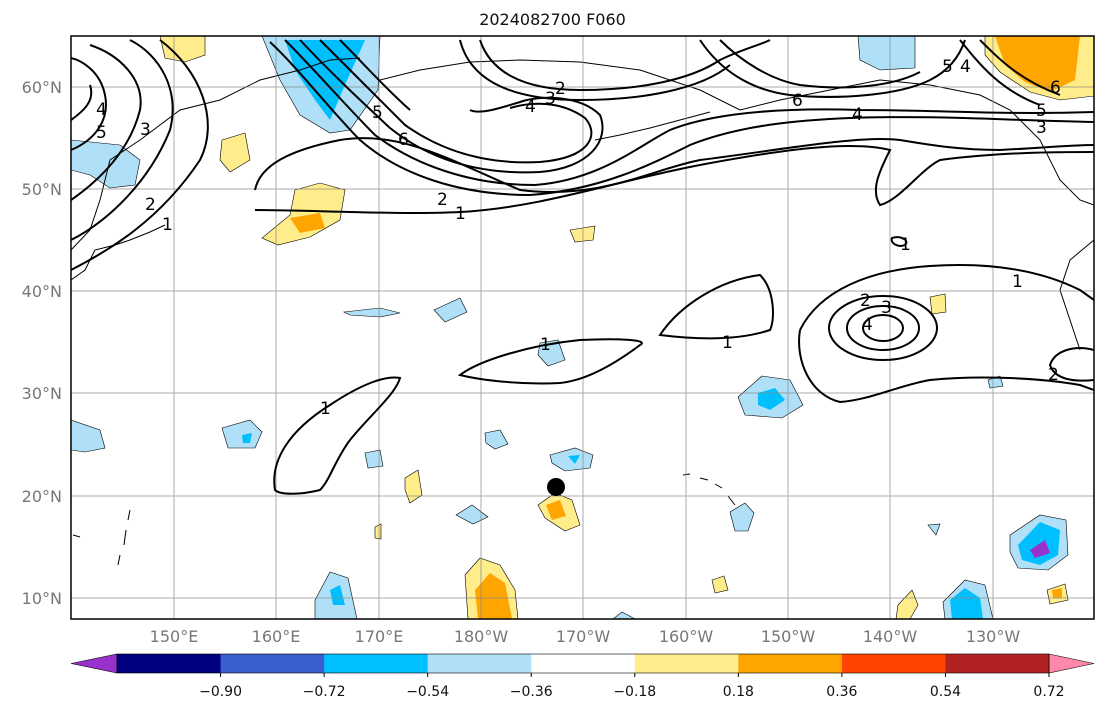 The image size is (1105, 712). I want to click on lon-tick: 150°W, so click(788, 636).